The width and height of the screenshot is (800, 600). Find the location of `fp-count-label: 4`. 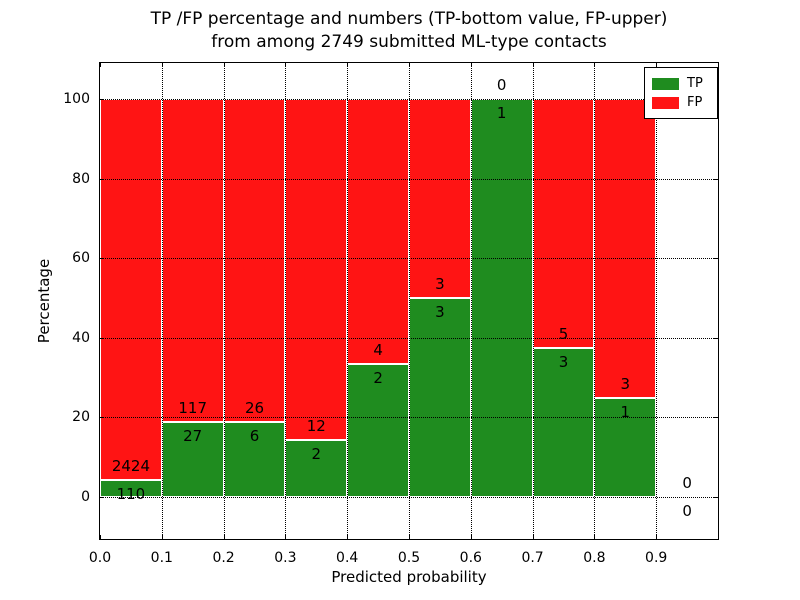

fp-count-label: 4 is located at coordinates (378, 350).